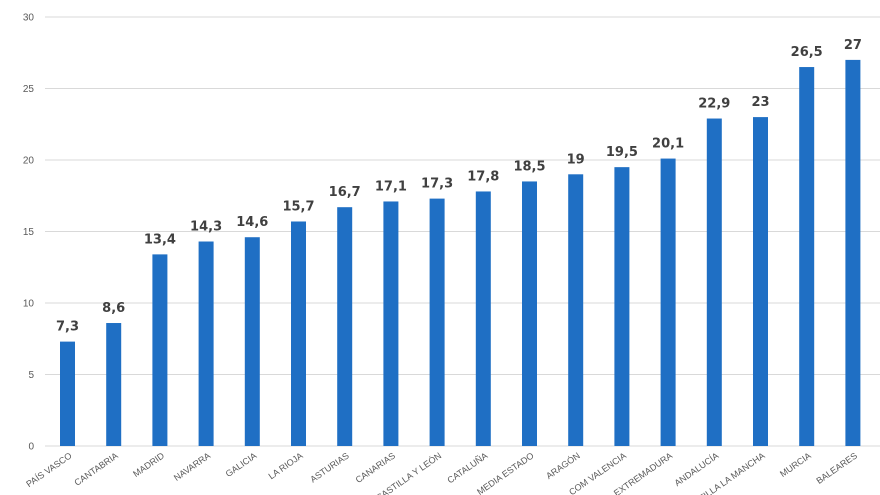 The height and width of the screenshot is (495, 880). Describe the element at coordinates (467, 467) in the screenshot. I see `x-tick-label: CATALUÑA` at that location.